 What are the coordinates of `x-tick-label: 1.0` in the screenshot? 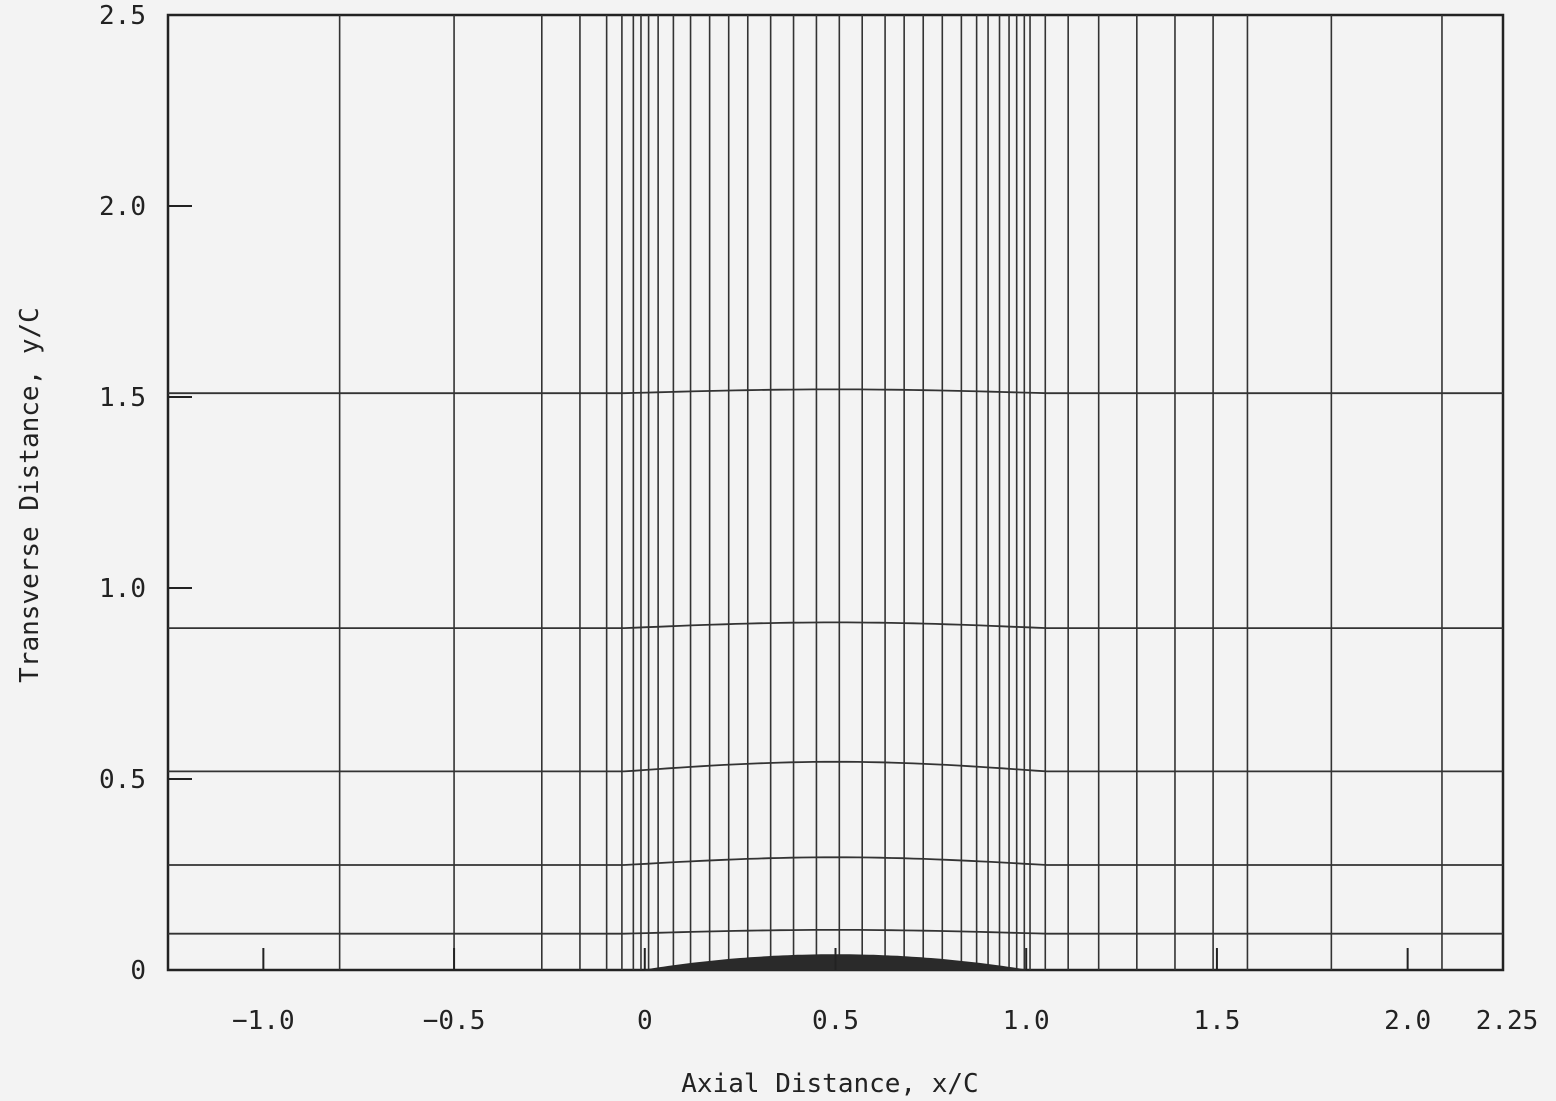 It's located at (1026, 1021).